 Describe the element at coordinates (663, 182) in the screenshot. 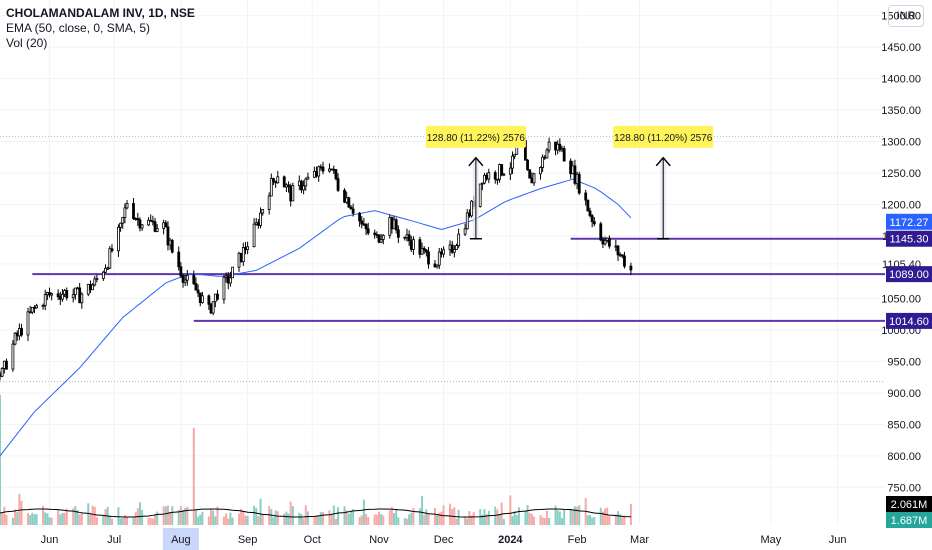

I see `measure-annotation: 128.80 (11.20%) 2576` at that location.